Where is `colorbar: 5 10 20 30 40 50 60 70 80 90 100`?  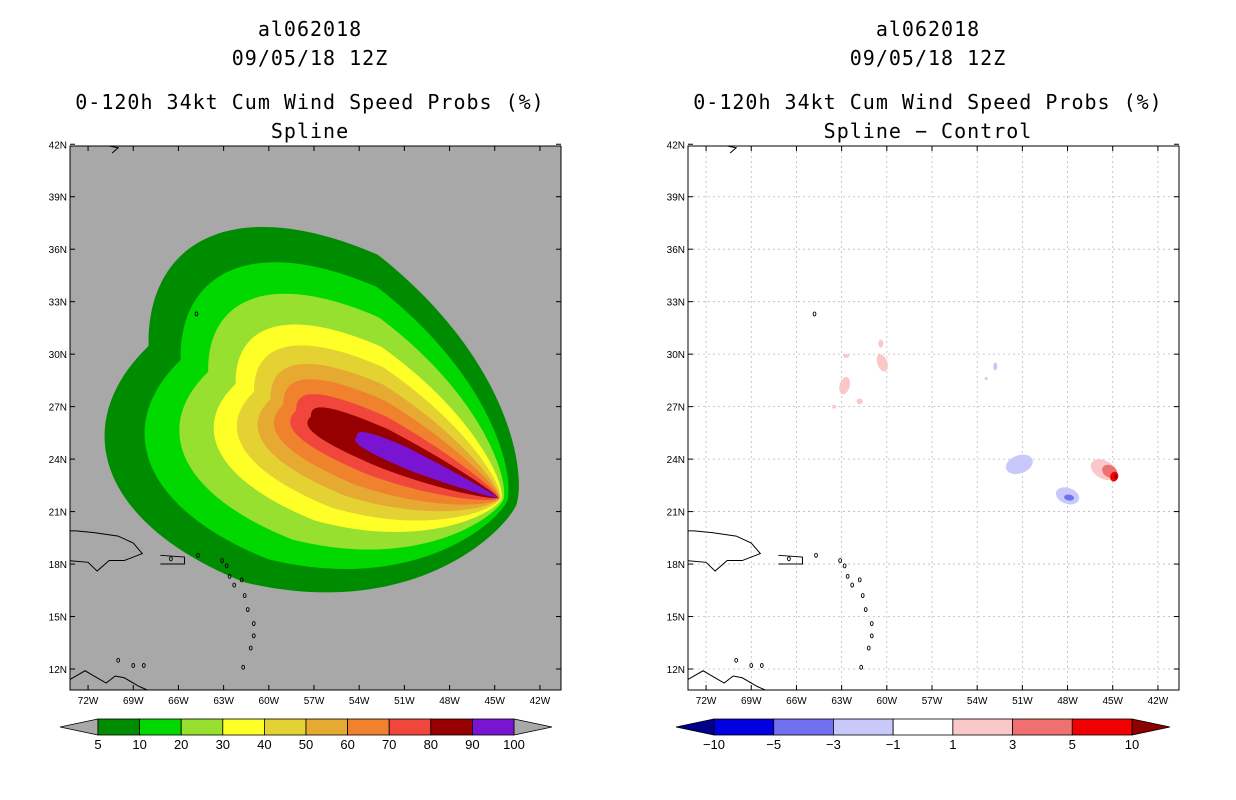 colorbar: 5 10 20 30 40 50 60 70 80 90 100 is located at coordinates (306, 735).